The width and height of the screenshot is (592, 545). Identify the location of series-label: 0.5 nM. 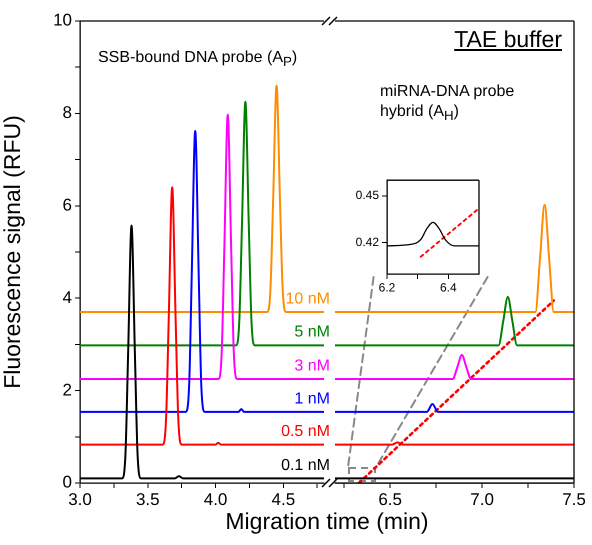
(305, 431).